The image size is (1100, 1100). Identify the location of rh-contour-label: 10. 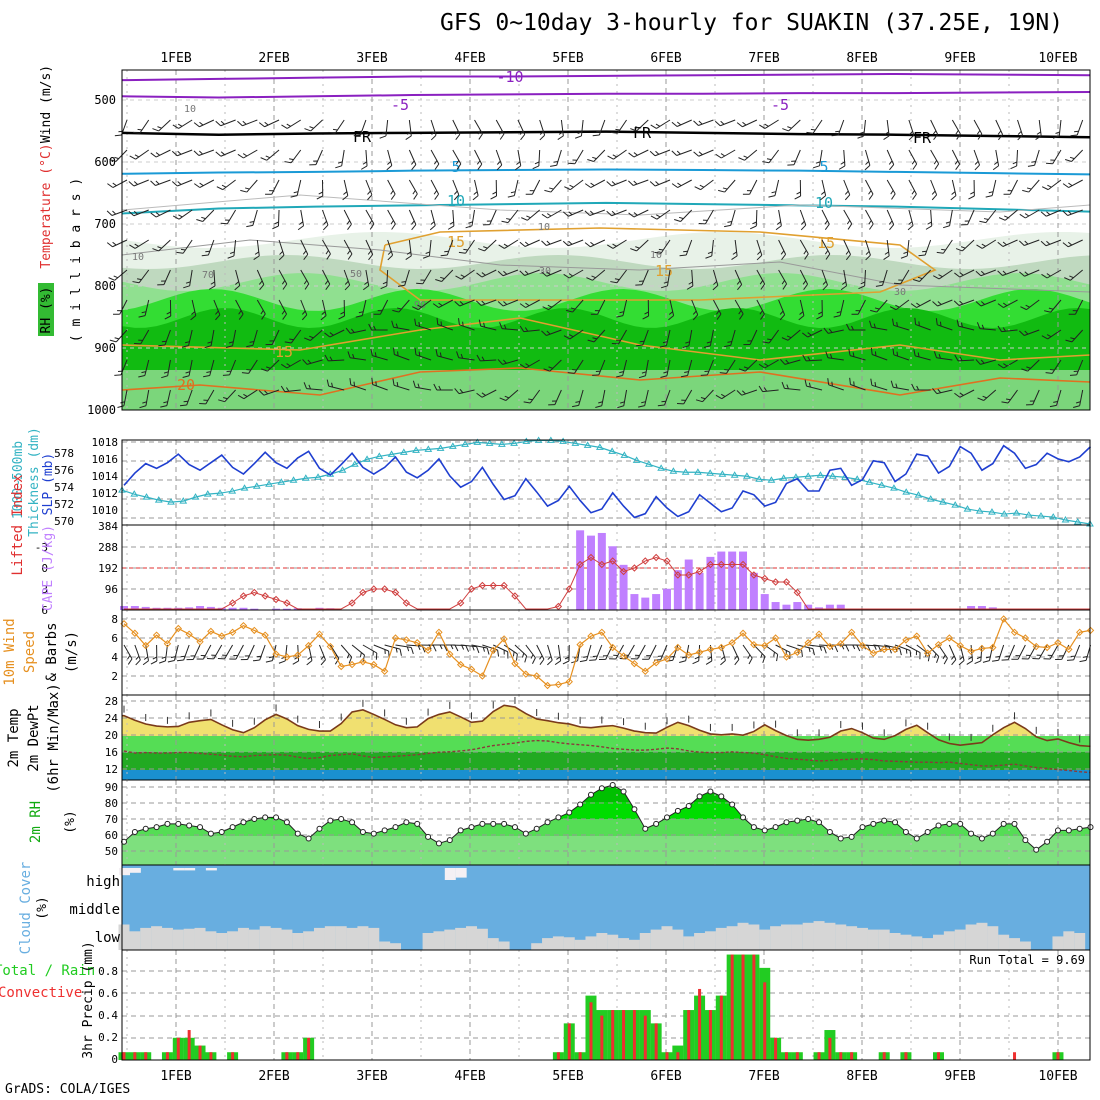
(544, 227).